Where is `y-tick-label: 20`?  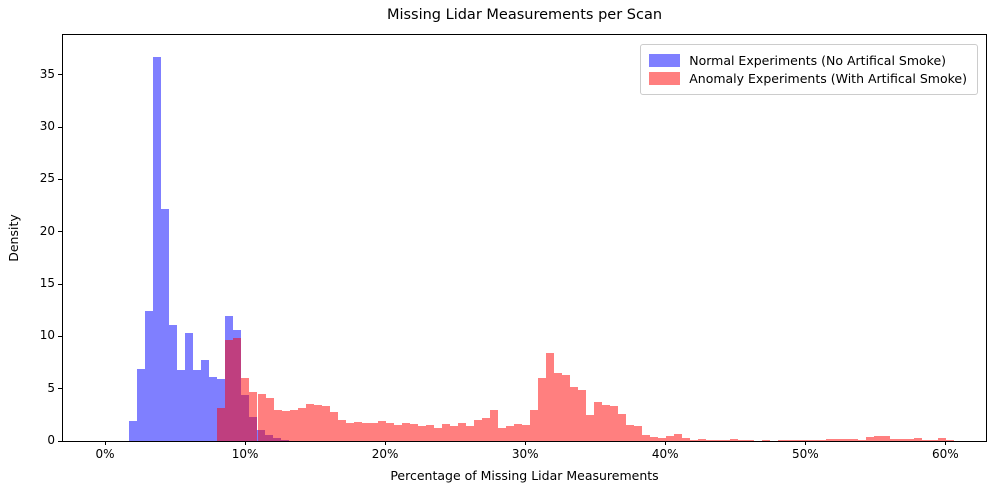 y-tick-label: 20 is located at coordinates (47, 230).